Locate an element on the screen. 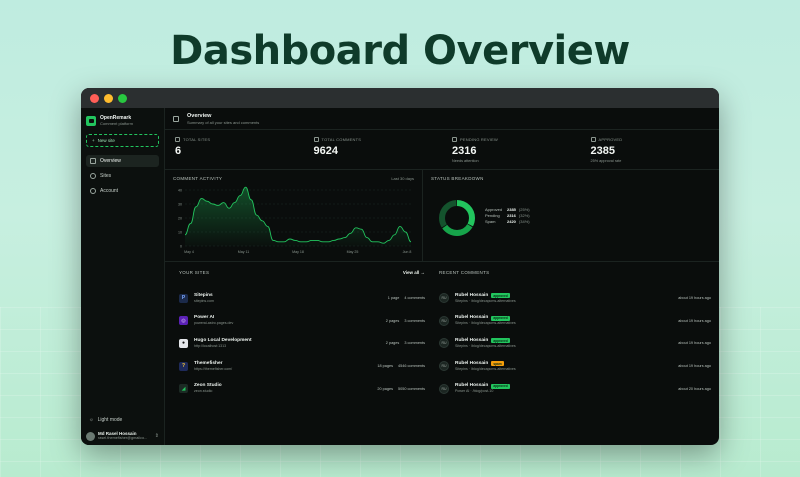 The height and width of the screenshot is (477, 800). stat-pending-review: Pending Review 2316 Needs attention is located at coordinates (511, 149).